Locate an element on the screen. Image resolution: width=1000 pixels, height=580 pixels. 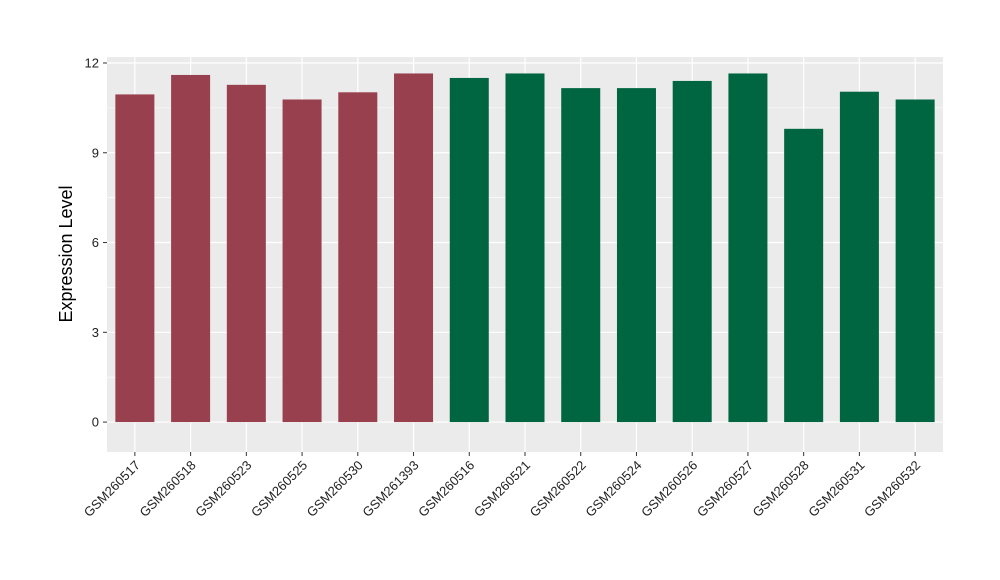
bar-GSM260531 is located at coordinates (859, 257).